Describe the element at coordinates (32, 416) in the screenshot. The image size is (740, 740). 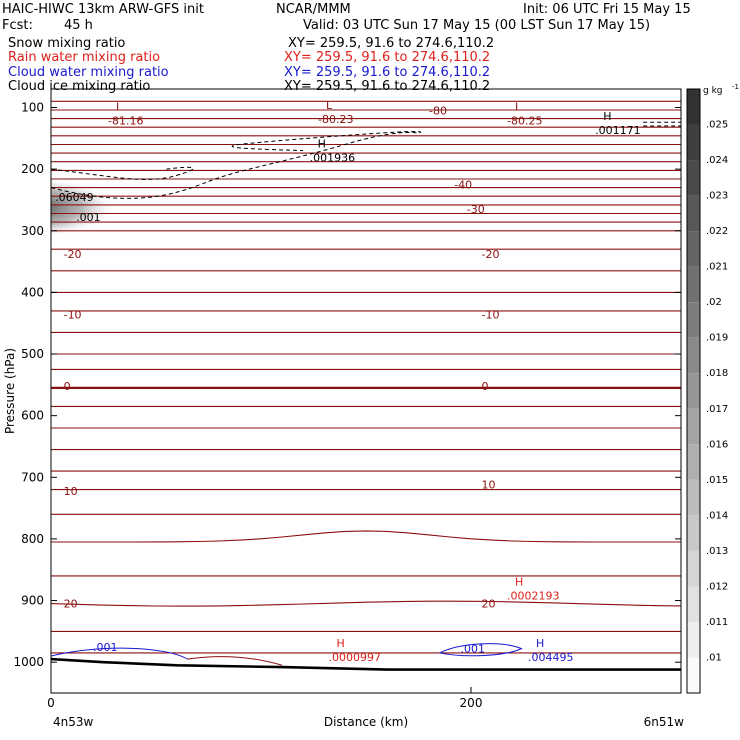
I see `y-tick-label: 600` at that location.